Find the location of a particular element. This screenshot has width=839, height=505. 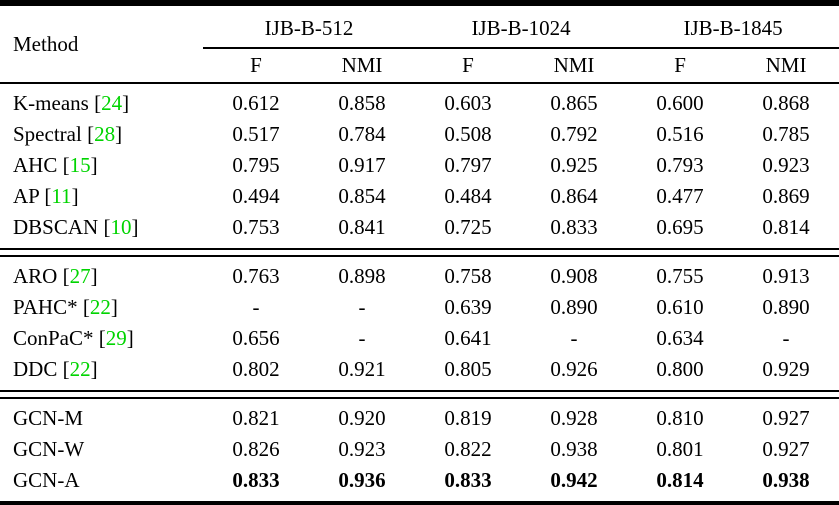

method-cell: ConPaC* [29] is located at coordinates (101, 338).